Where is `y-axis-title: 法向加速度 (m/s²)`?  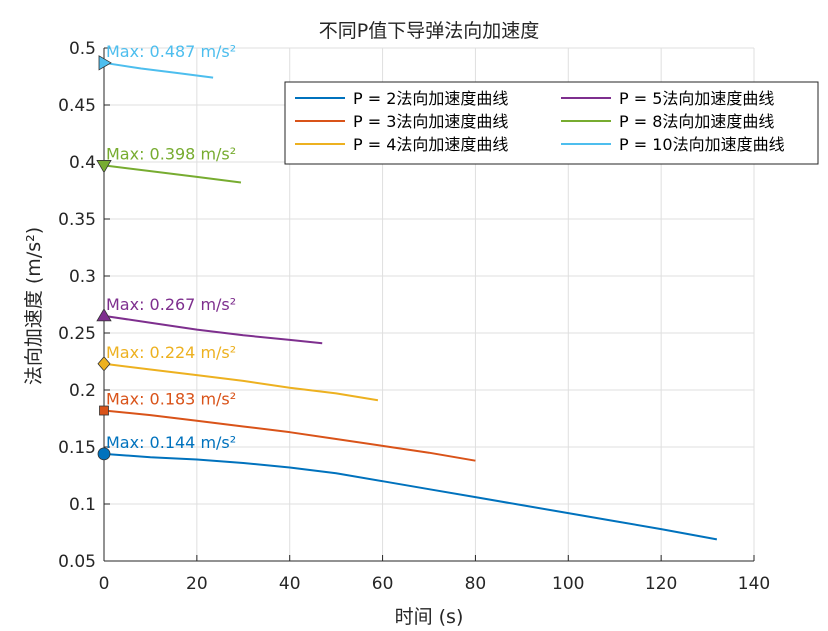 y-axis-title: 法向加速度 (m/s²) is located at coordinates (34, 306).